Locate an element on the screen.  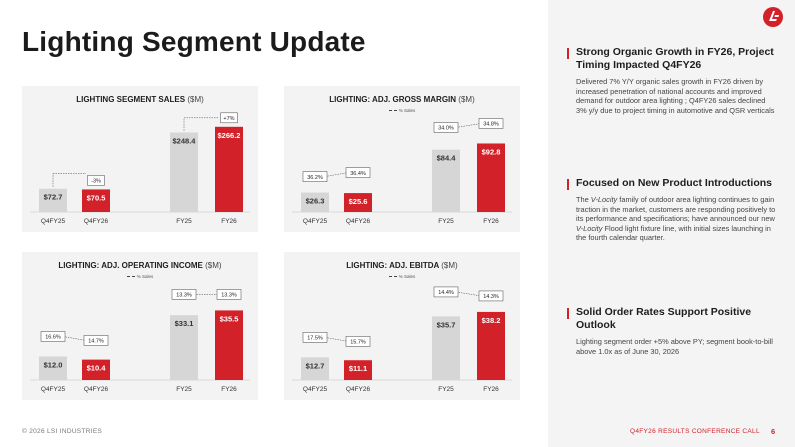
footer-event: Q4FY26 RESULTS CONFERENCE CALL is located at coordinates (695, 431).